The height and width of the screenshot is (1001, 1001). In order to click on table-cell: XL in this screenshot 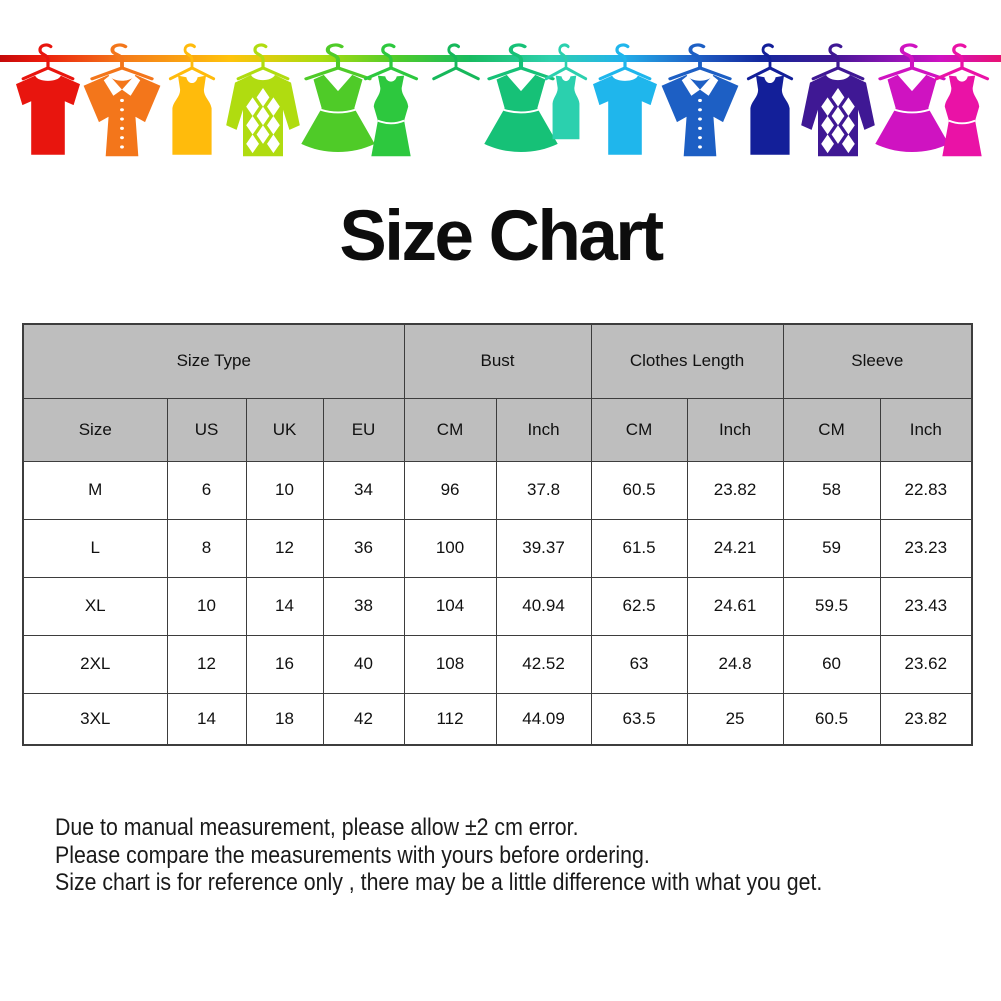, I will do `click(95, 606)`.